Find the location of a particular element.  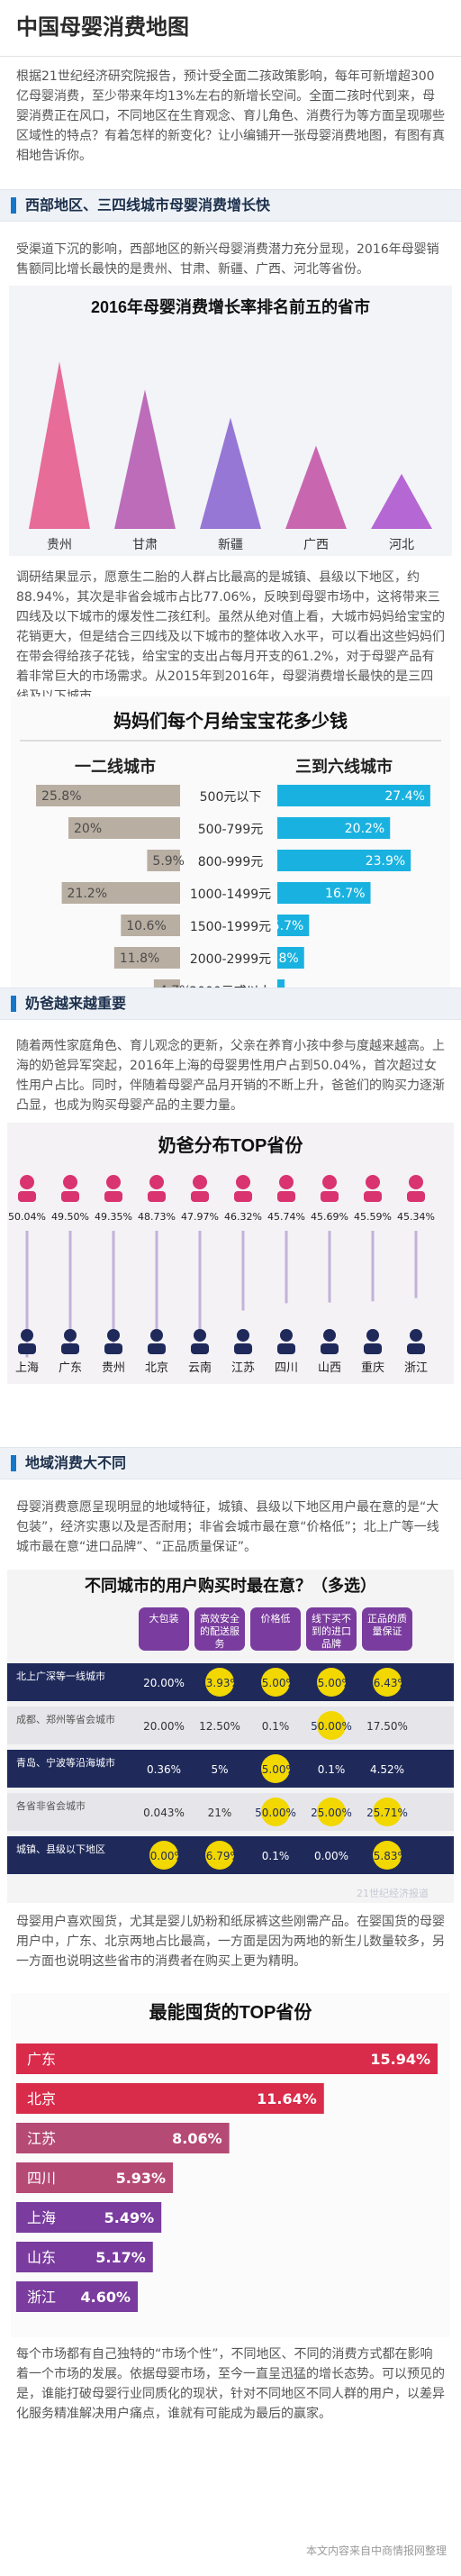

top-bar: 中国母婴消费地图 is located at coordinates (230, 28).